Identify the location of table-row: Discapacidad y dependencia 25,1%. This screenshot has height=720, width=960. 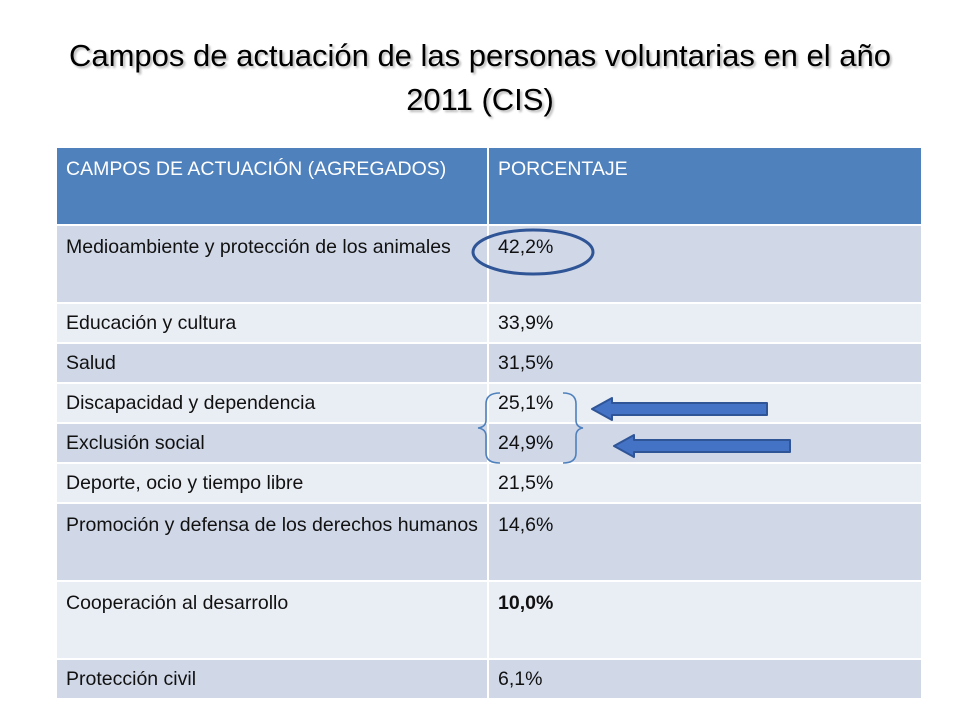
(489, 403).